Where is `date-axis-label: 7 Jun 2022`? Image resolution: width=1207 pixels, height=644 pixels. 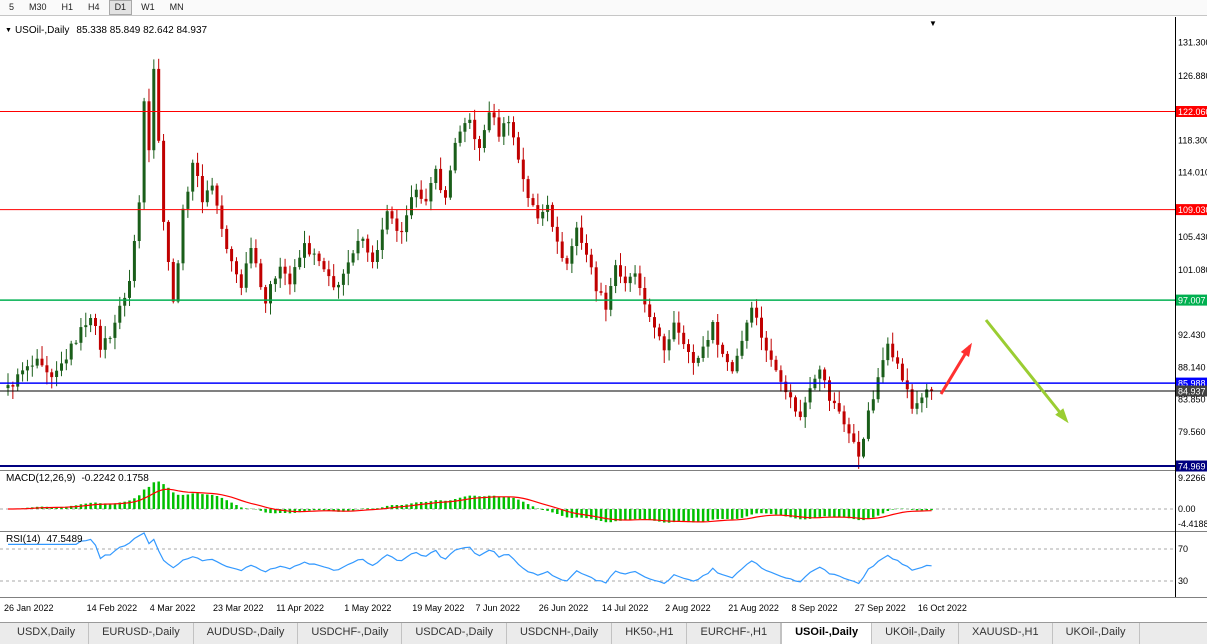
date-axis-label: 7 Jun 2022 is located at coordinates (498, 608).